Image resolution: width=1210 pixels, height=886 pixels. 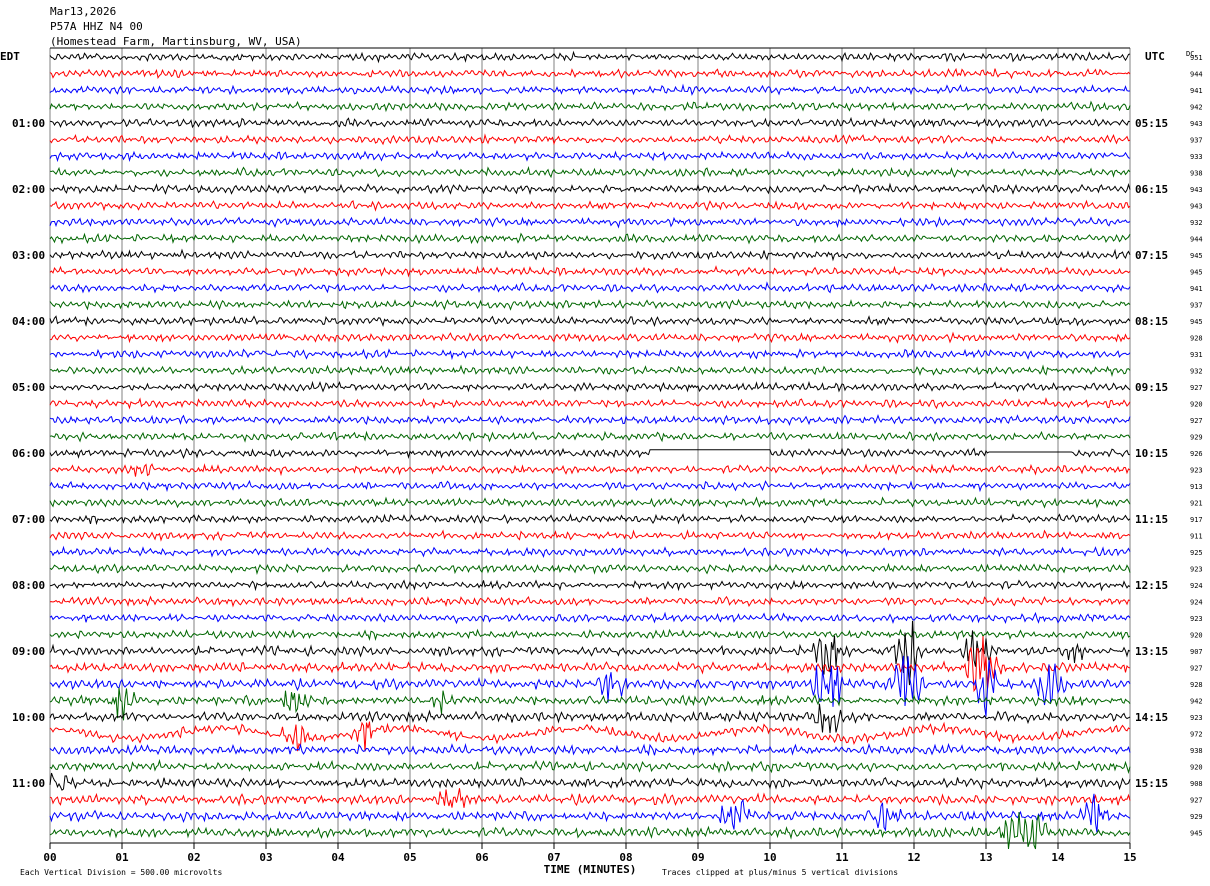 What do you see at coordinates (28, 255) in the screenshot?
I see `left-time-label-2: 03:00` at bounding box center [28, 255].